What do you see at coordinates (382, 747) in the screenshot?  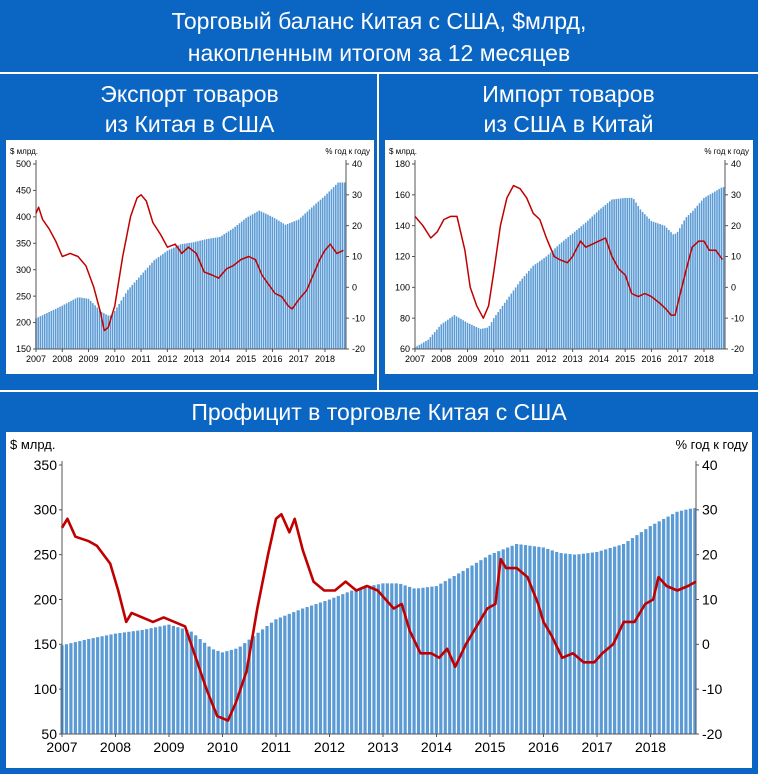 I see `x-tick-label: 2013` at bounding box center [382, 747].